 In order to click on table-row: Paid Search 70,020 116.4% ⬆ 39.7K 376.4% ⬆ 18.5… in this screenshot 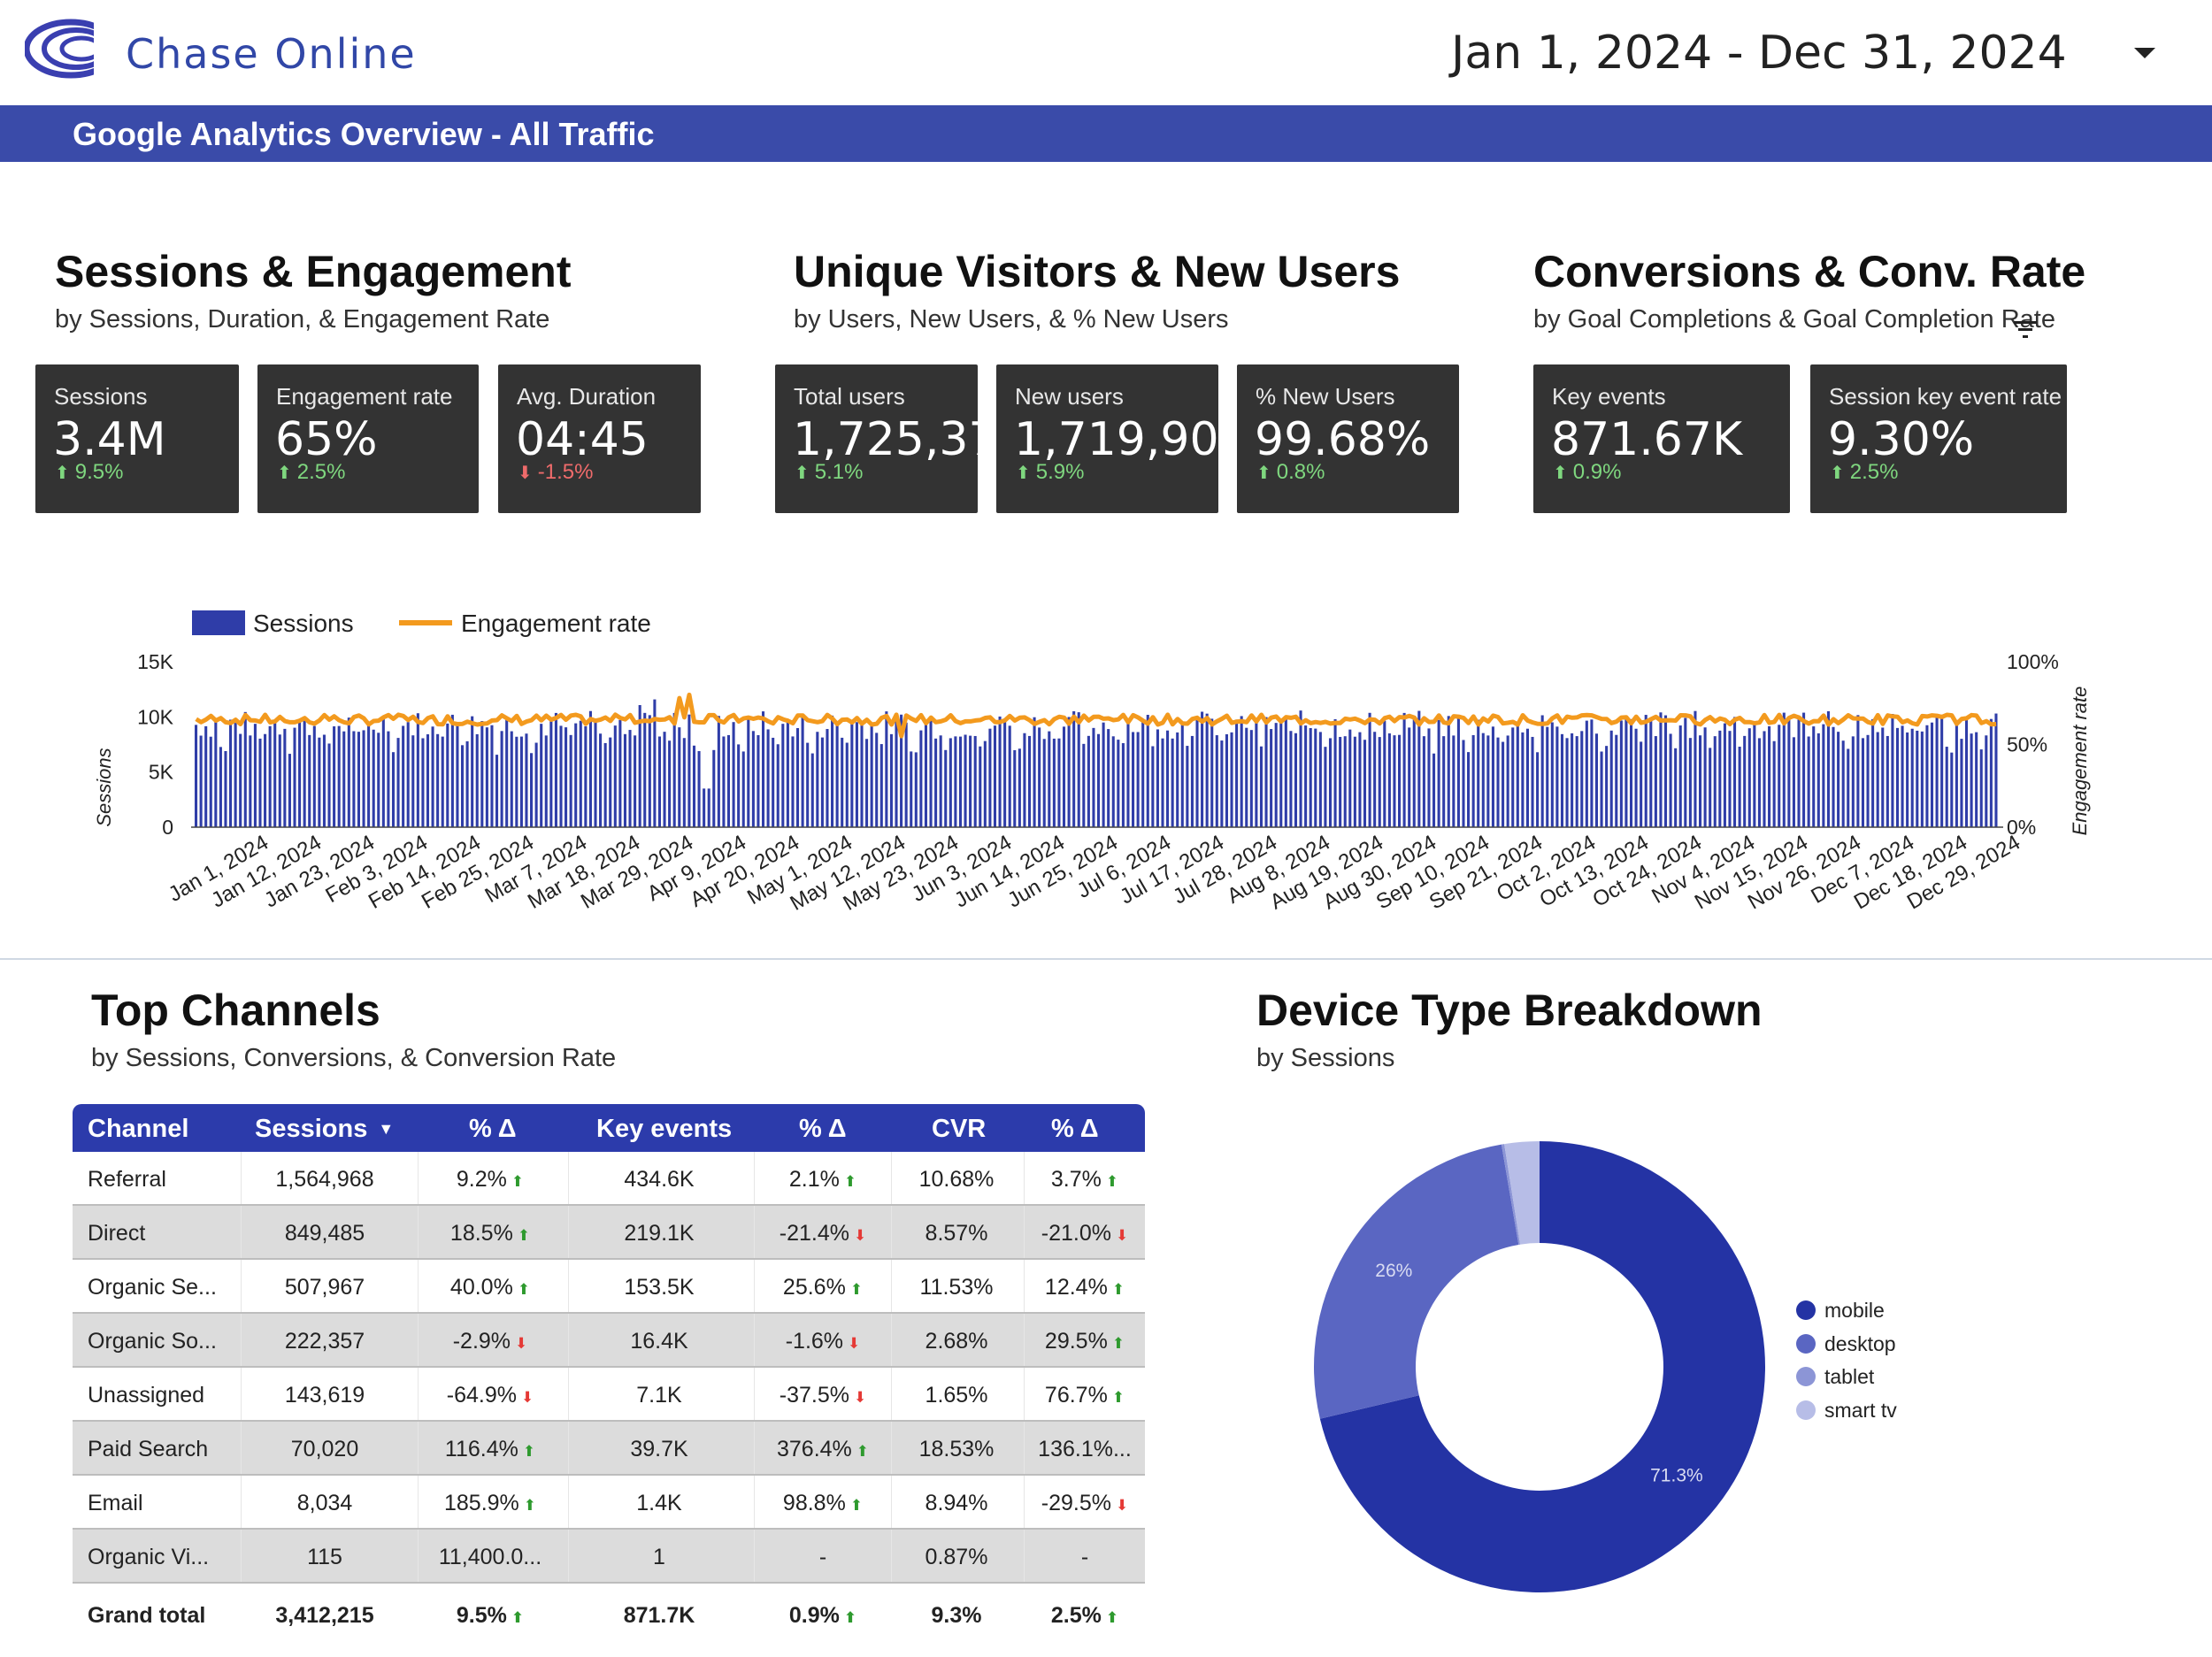, I will do `click(609, 1449)`.